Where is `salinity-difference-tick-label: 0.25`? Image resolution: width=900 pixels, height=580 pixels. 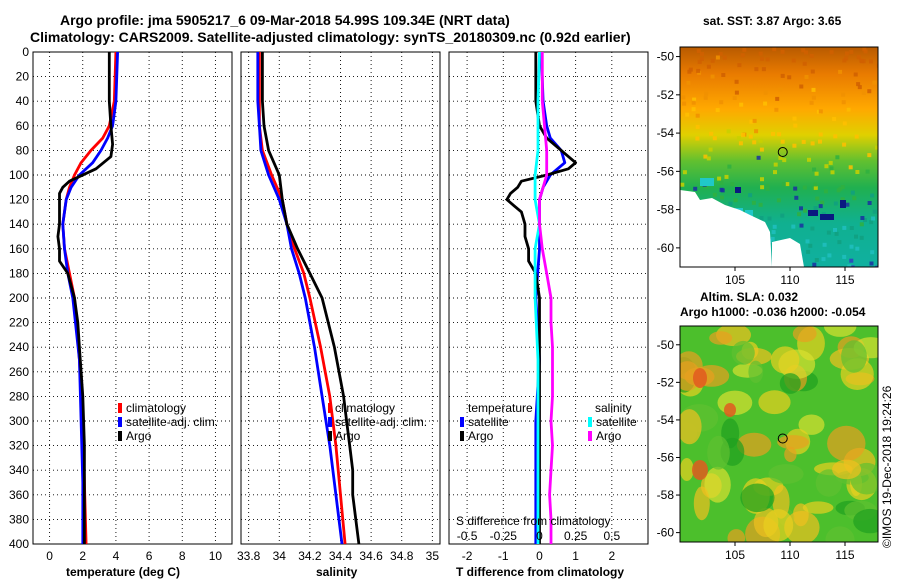 salinity-difference-tick-label: 0.25 is located at coordinates (576, 536).